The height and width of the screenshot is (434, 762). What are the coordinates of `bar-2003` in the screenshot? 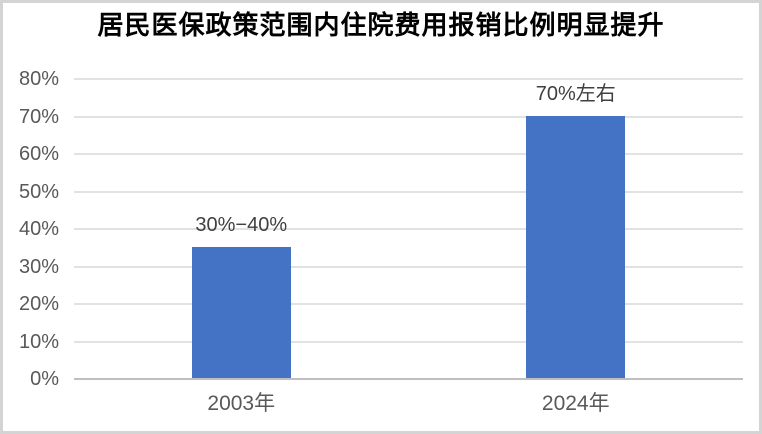 It's located at (241, 312).